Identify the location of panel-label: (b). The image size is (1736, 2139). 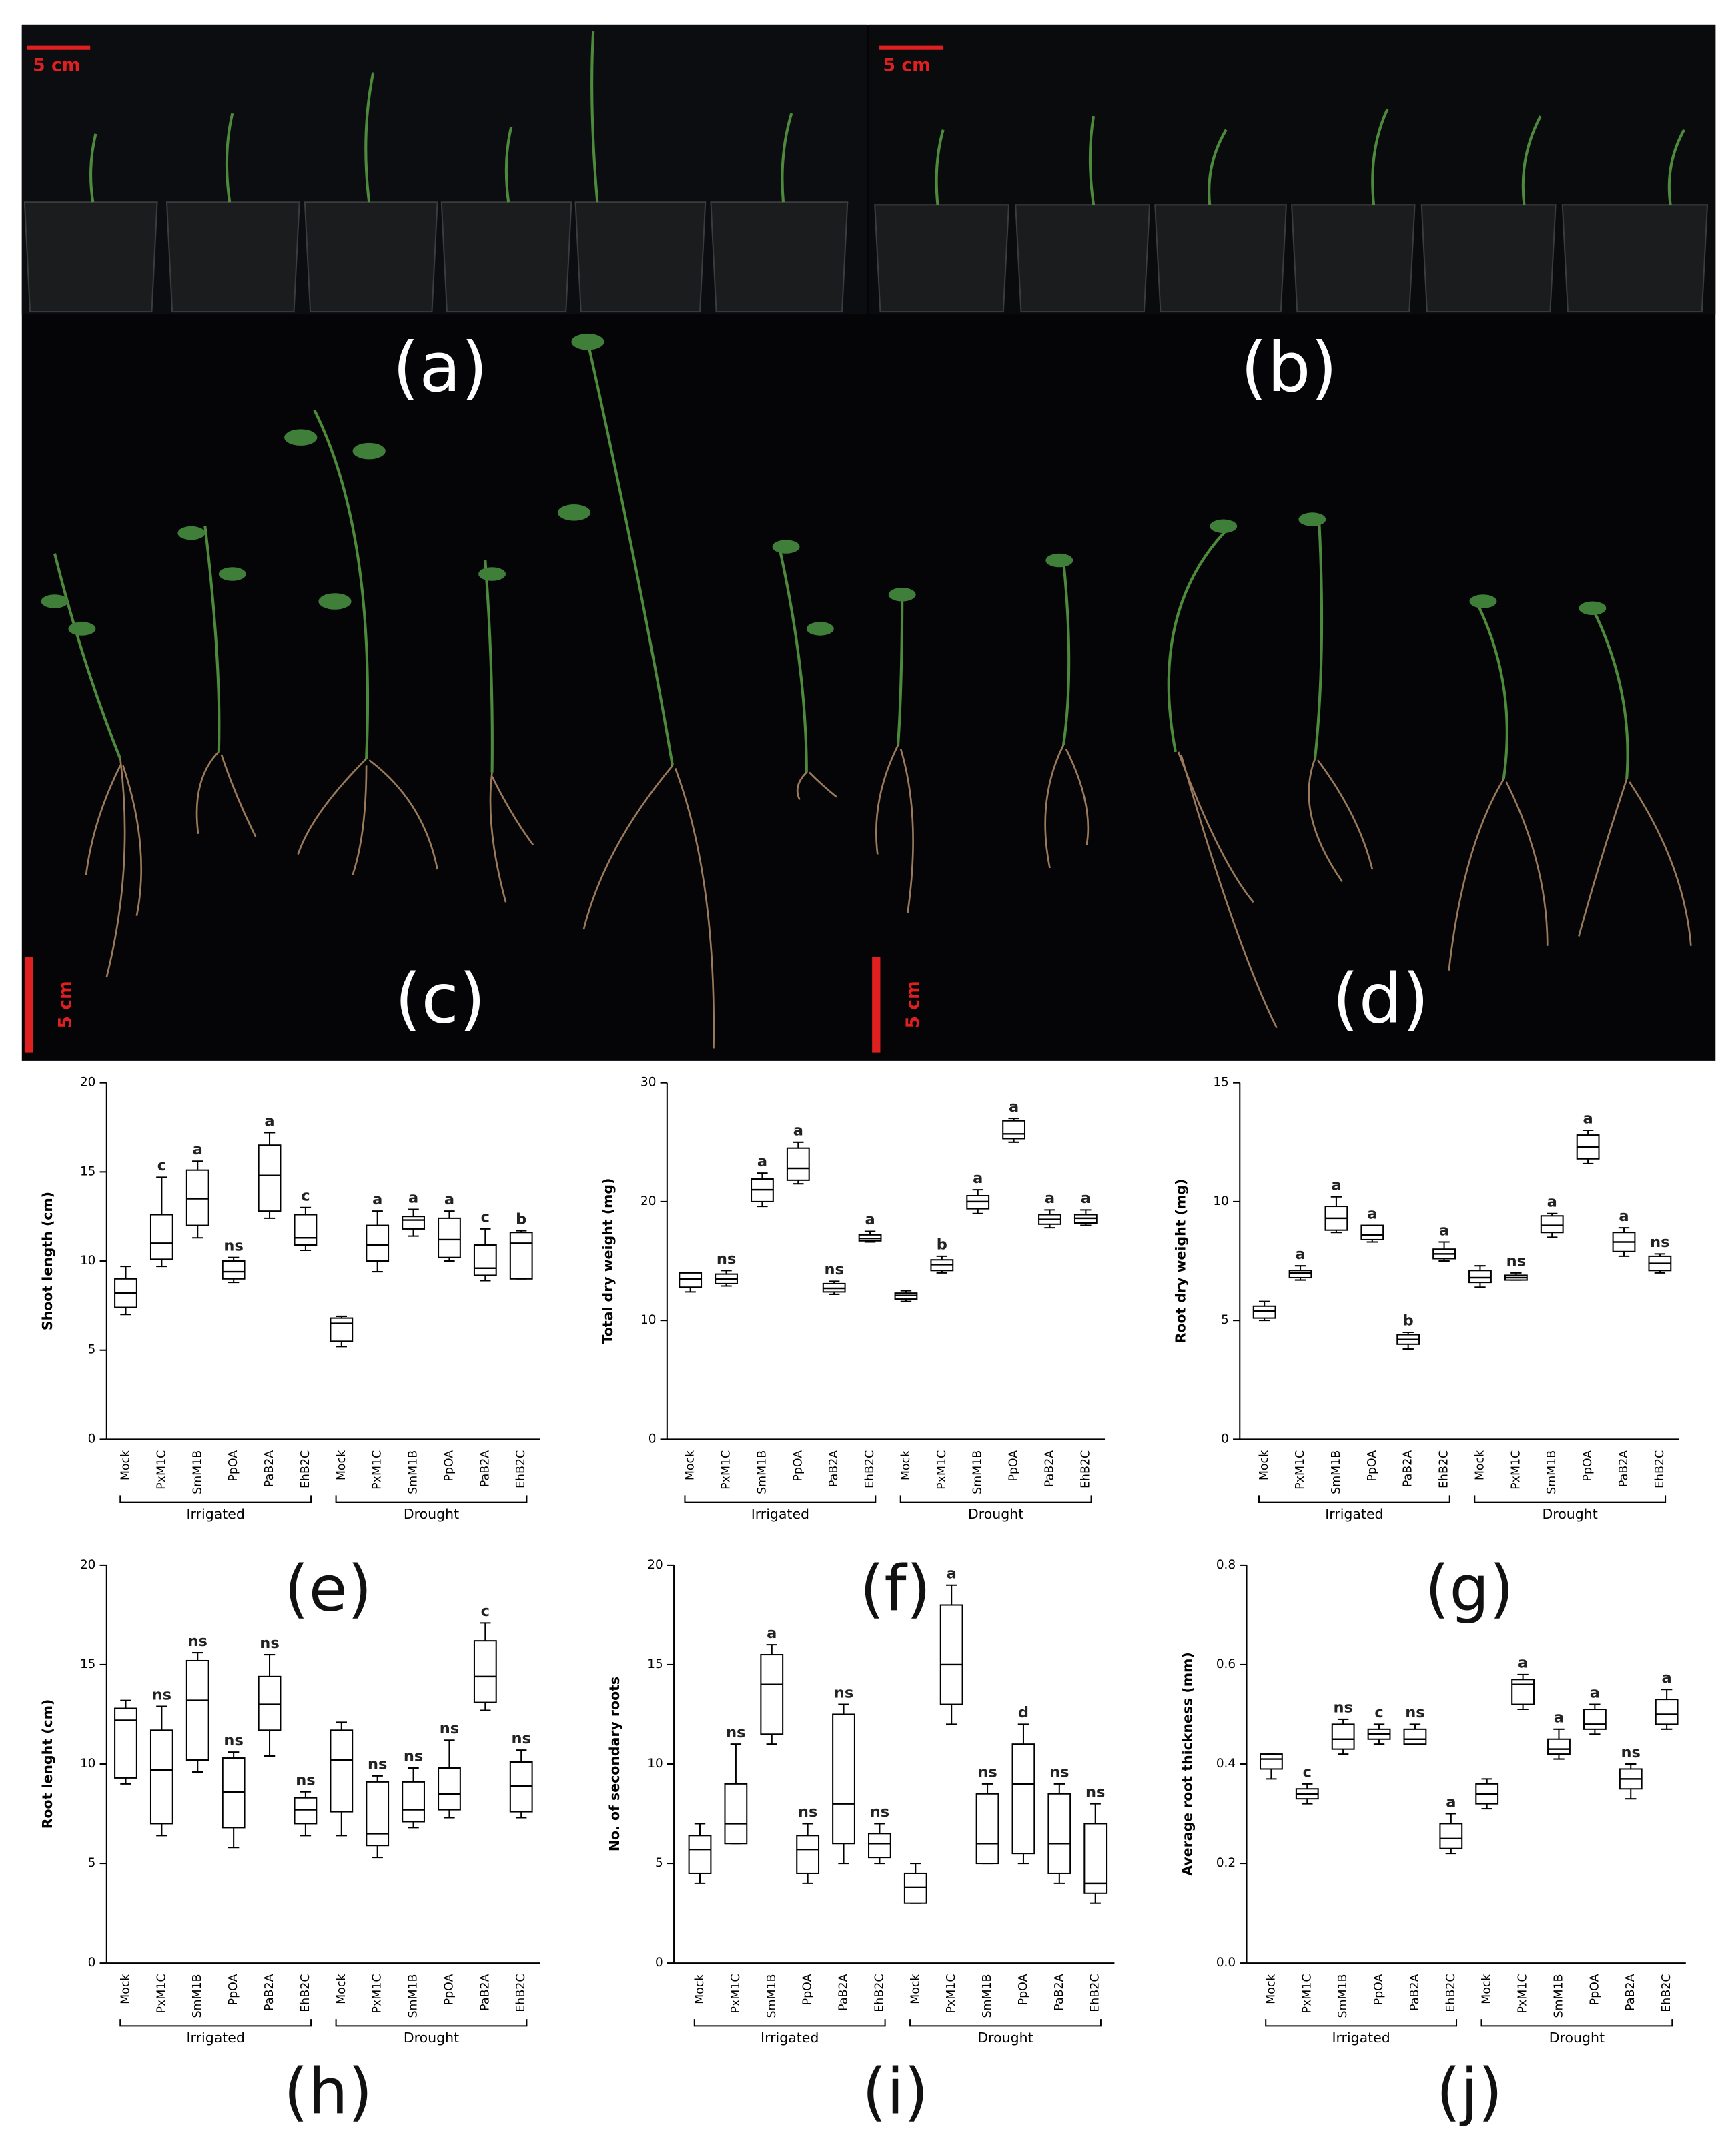
(1289, 368).